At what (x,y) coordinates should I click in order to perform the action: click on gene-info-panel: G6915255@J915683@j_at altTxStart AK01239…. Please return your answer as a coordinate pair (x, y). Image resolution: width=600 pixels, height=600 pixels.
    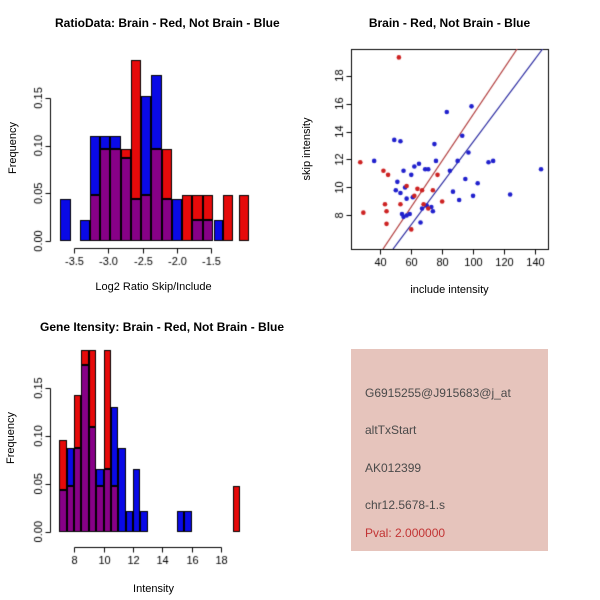
    Looking at the image, I should click on (449, 450).